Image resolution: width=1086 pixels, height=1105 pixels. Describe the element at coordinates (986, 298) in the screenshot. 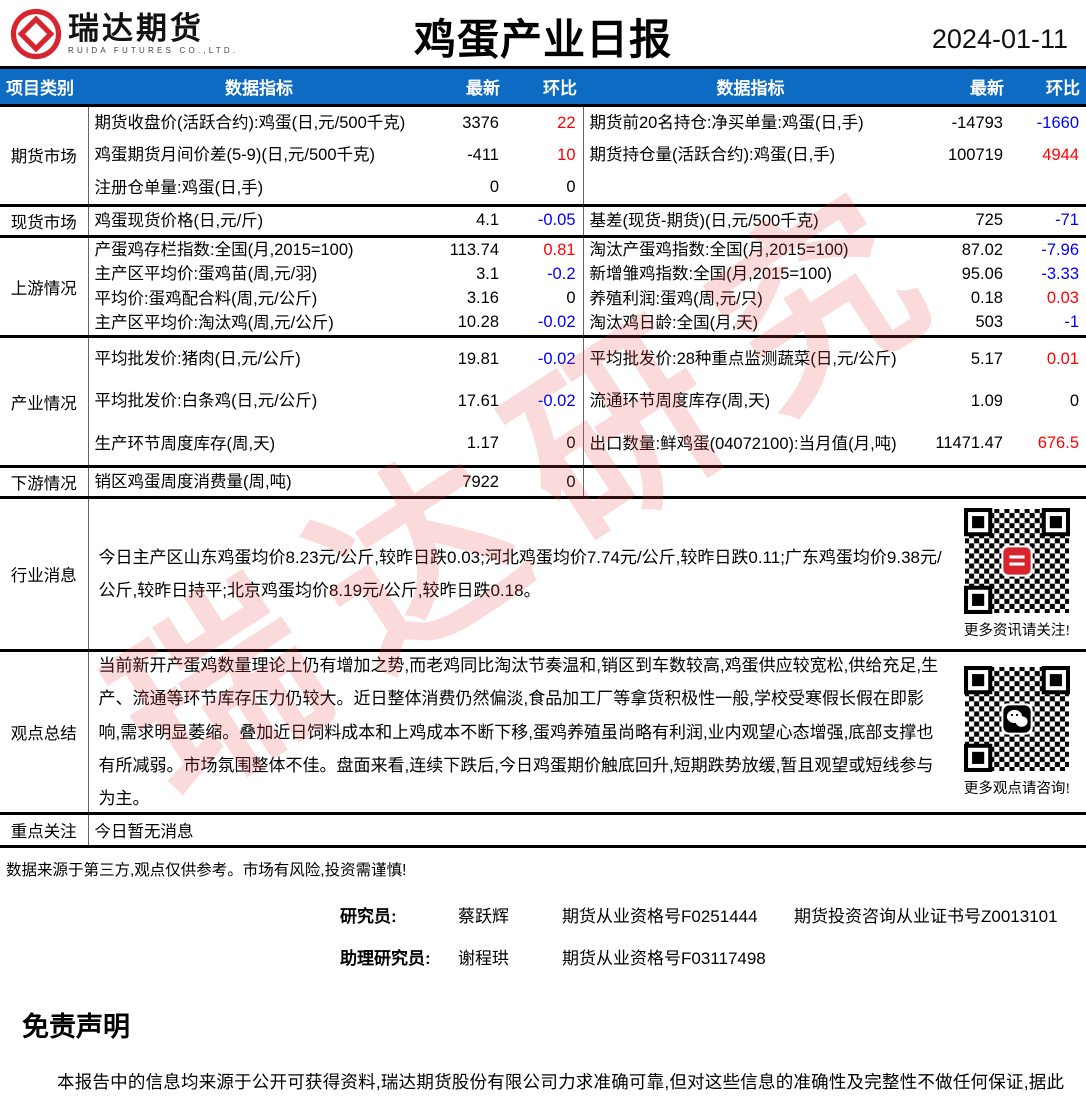

I see `latest-value-cell: 0.18` at that location.